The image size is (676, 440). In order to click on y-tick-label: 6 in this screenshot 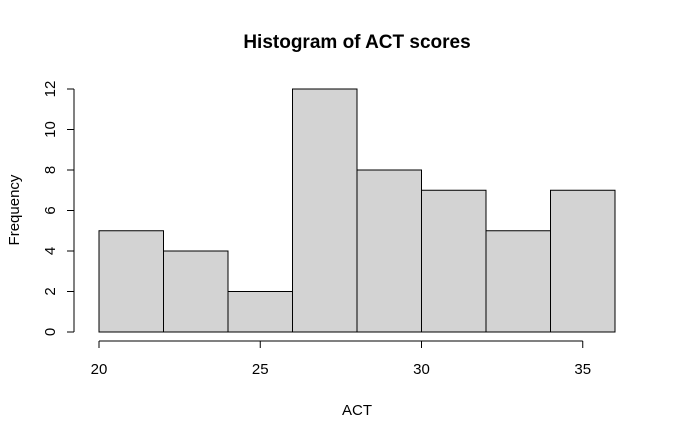, I will do `click(50, 210)`.